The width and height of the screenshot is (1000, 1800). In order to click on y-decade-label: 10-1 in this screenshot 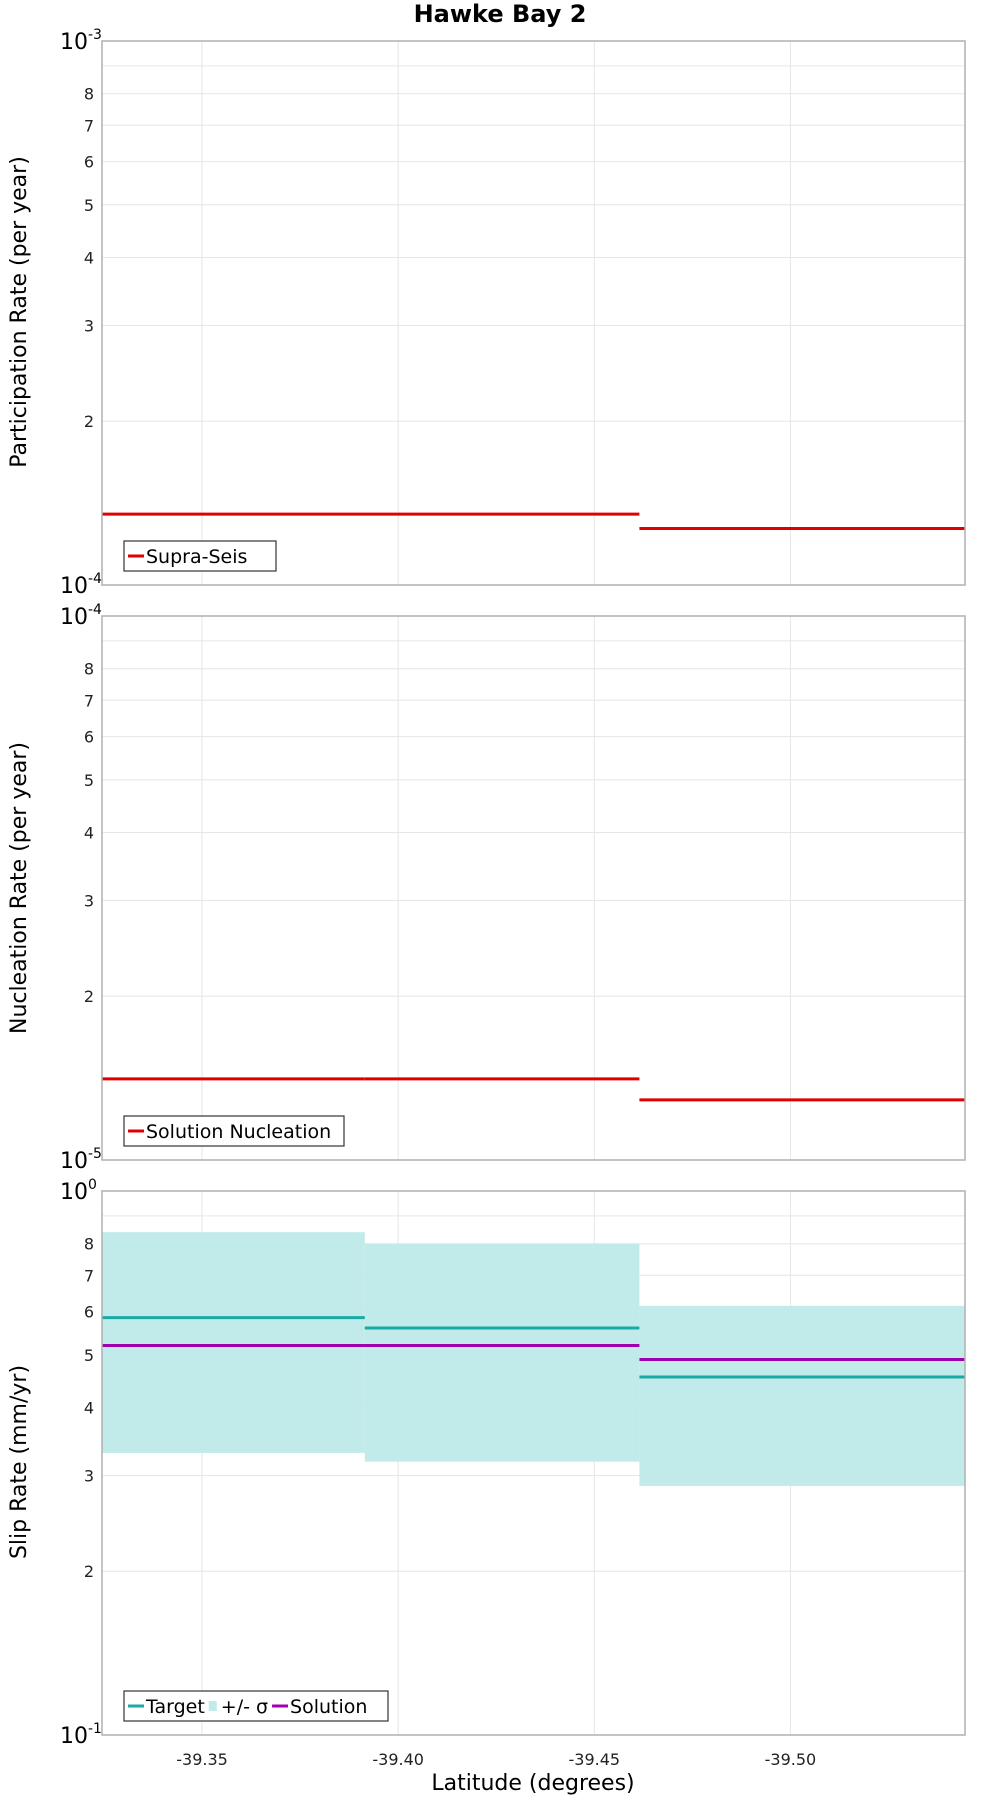, I will do `click(81, 1735)`.